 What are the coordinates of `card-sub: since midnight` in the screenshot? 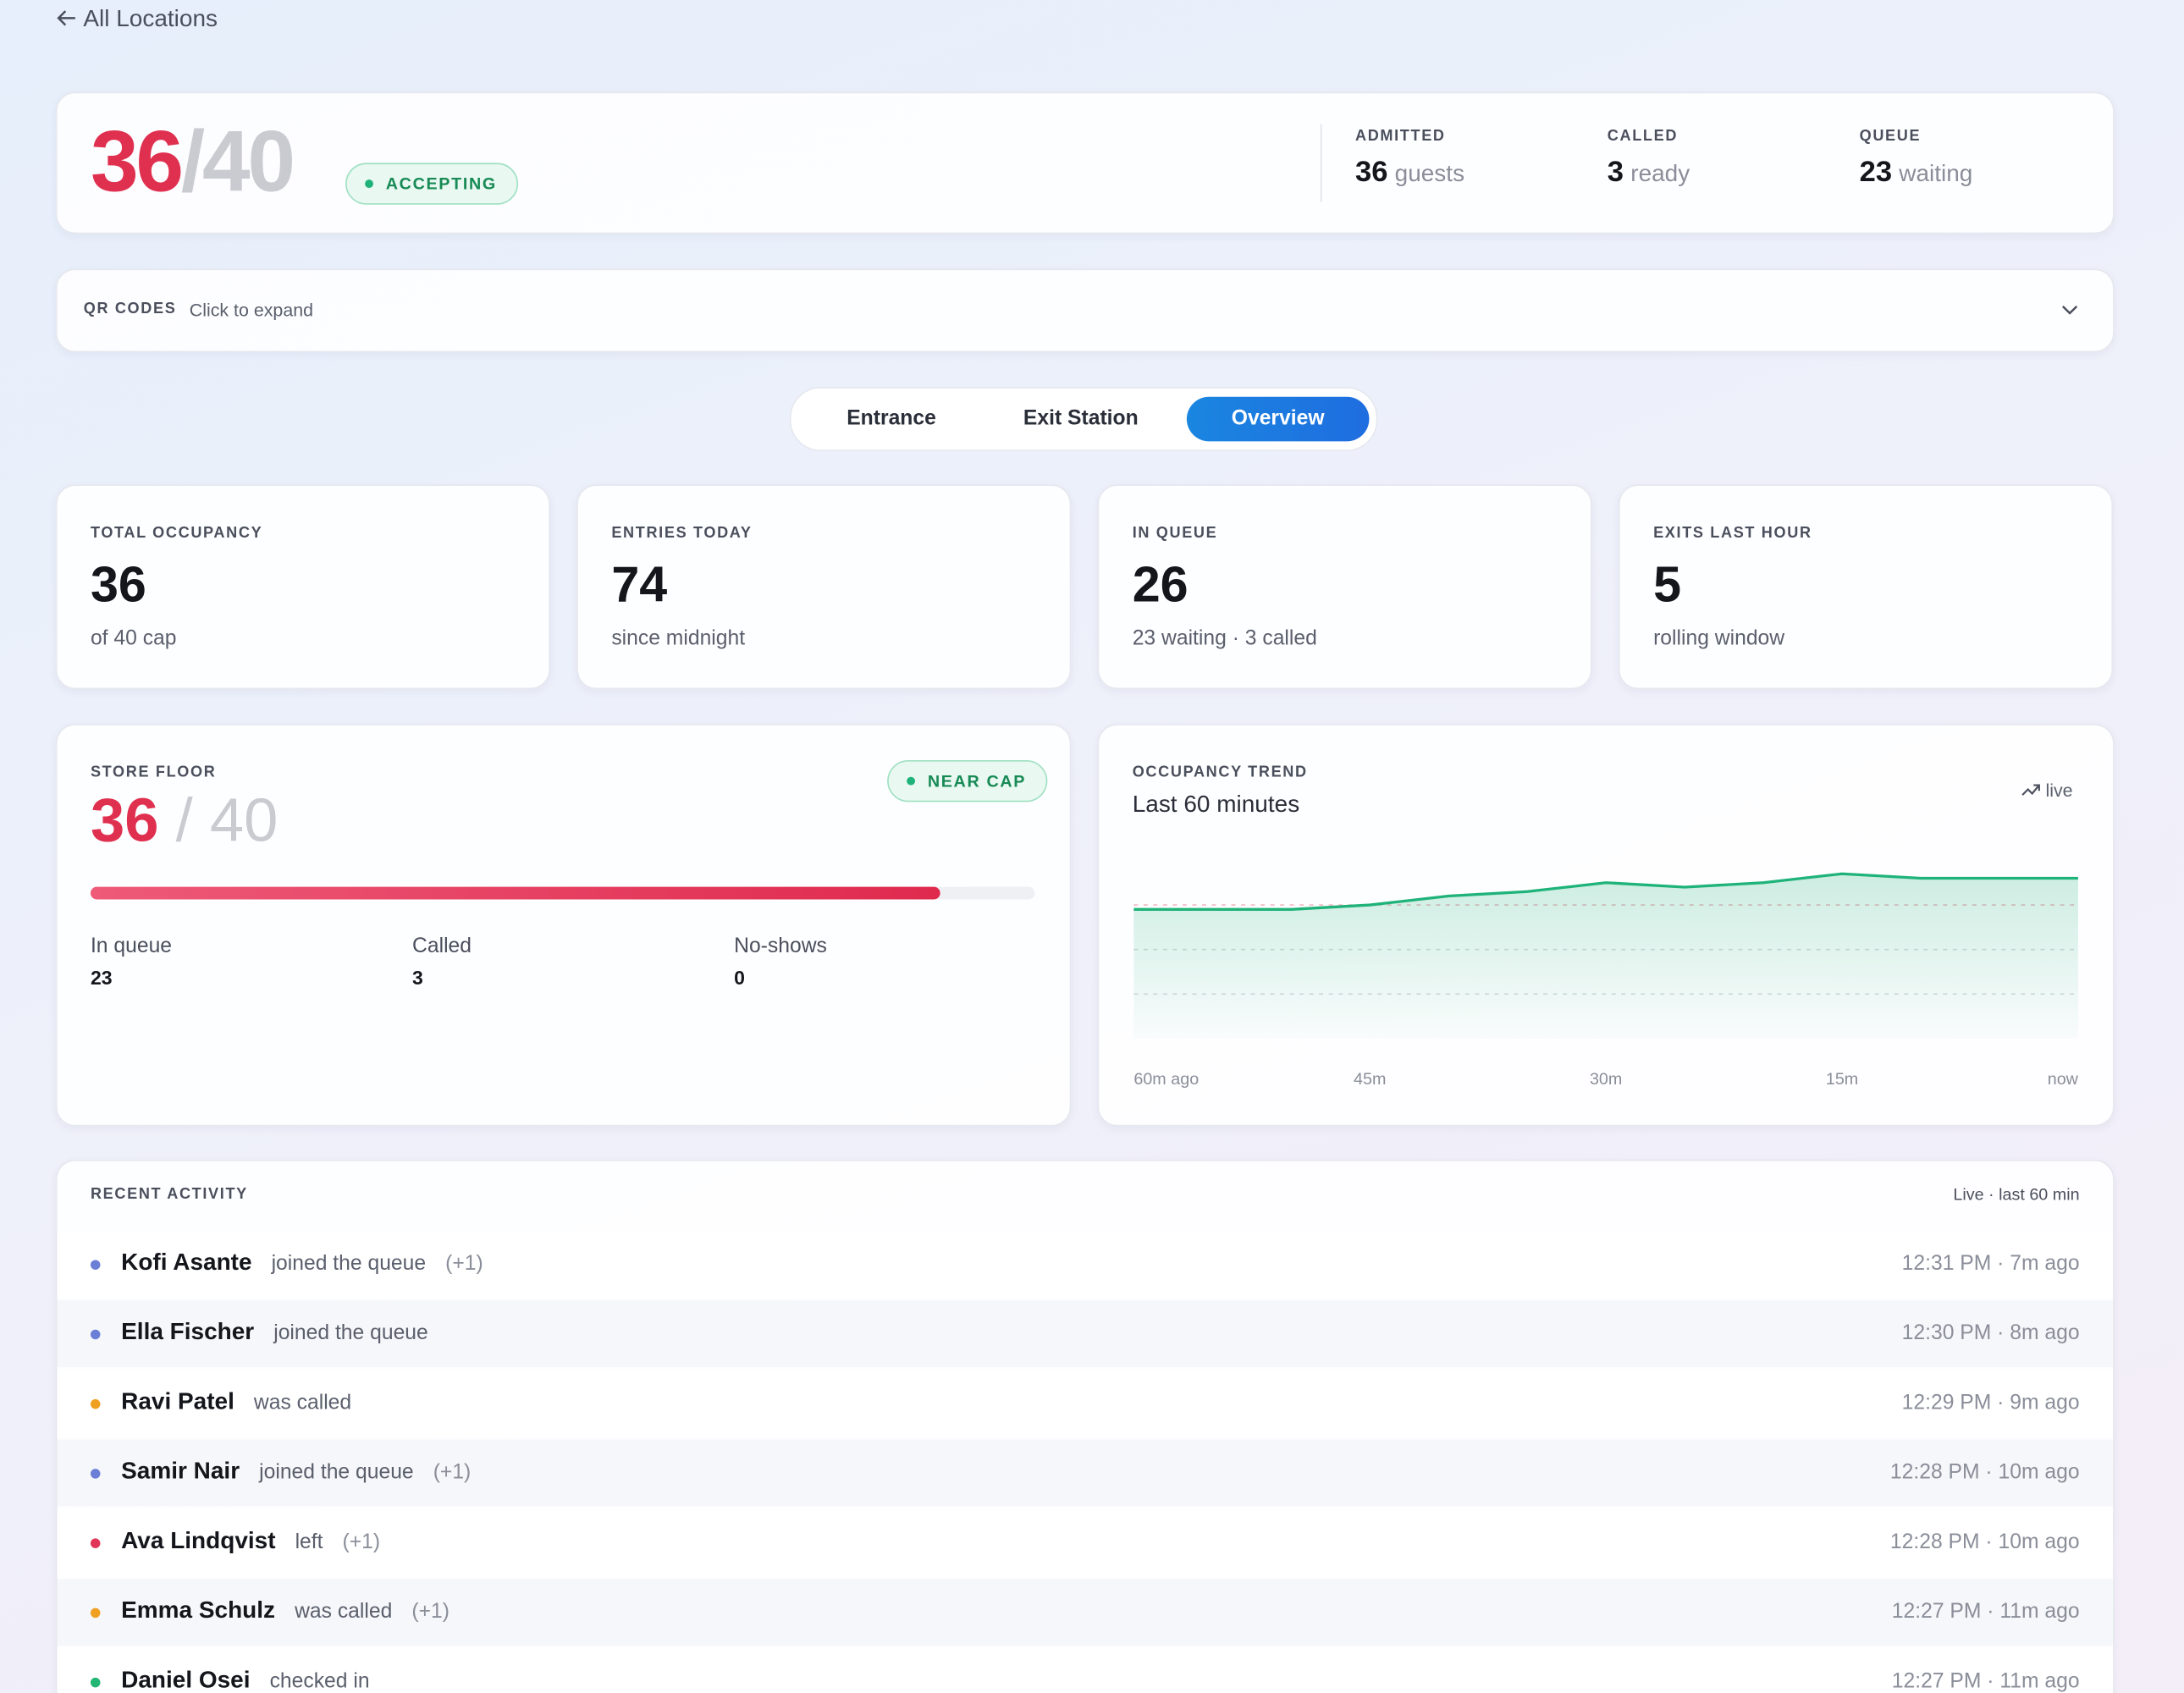 It's located at (678, 638).